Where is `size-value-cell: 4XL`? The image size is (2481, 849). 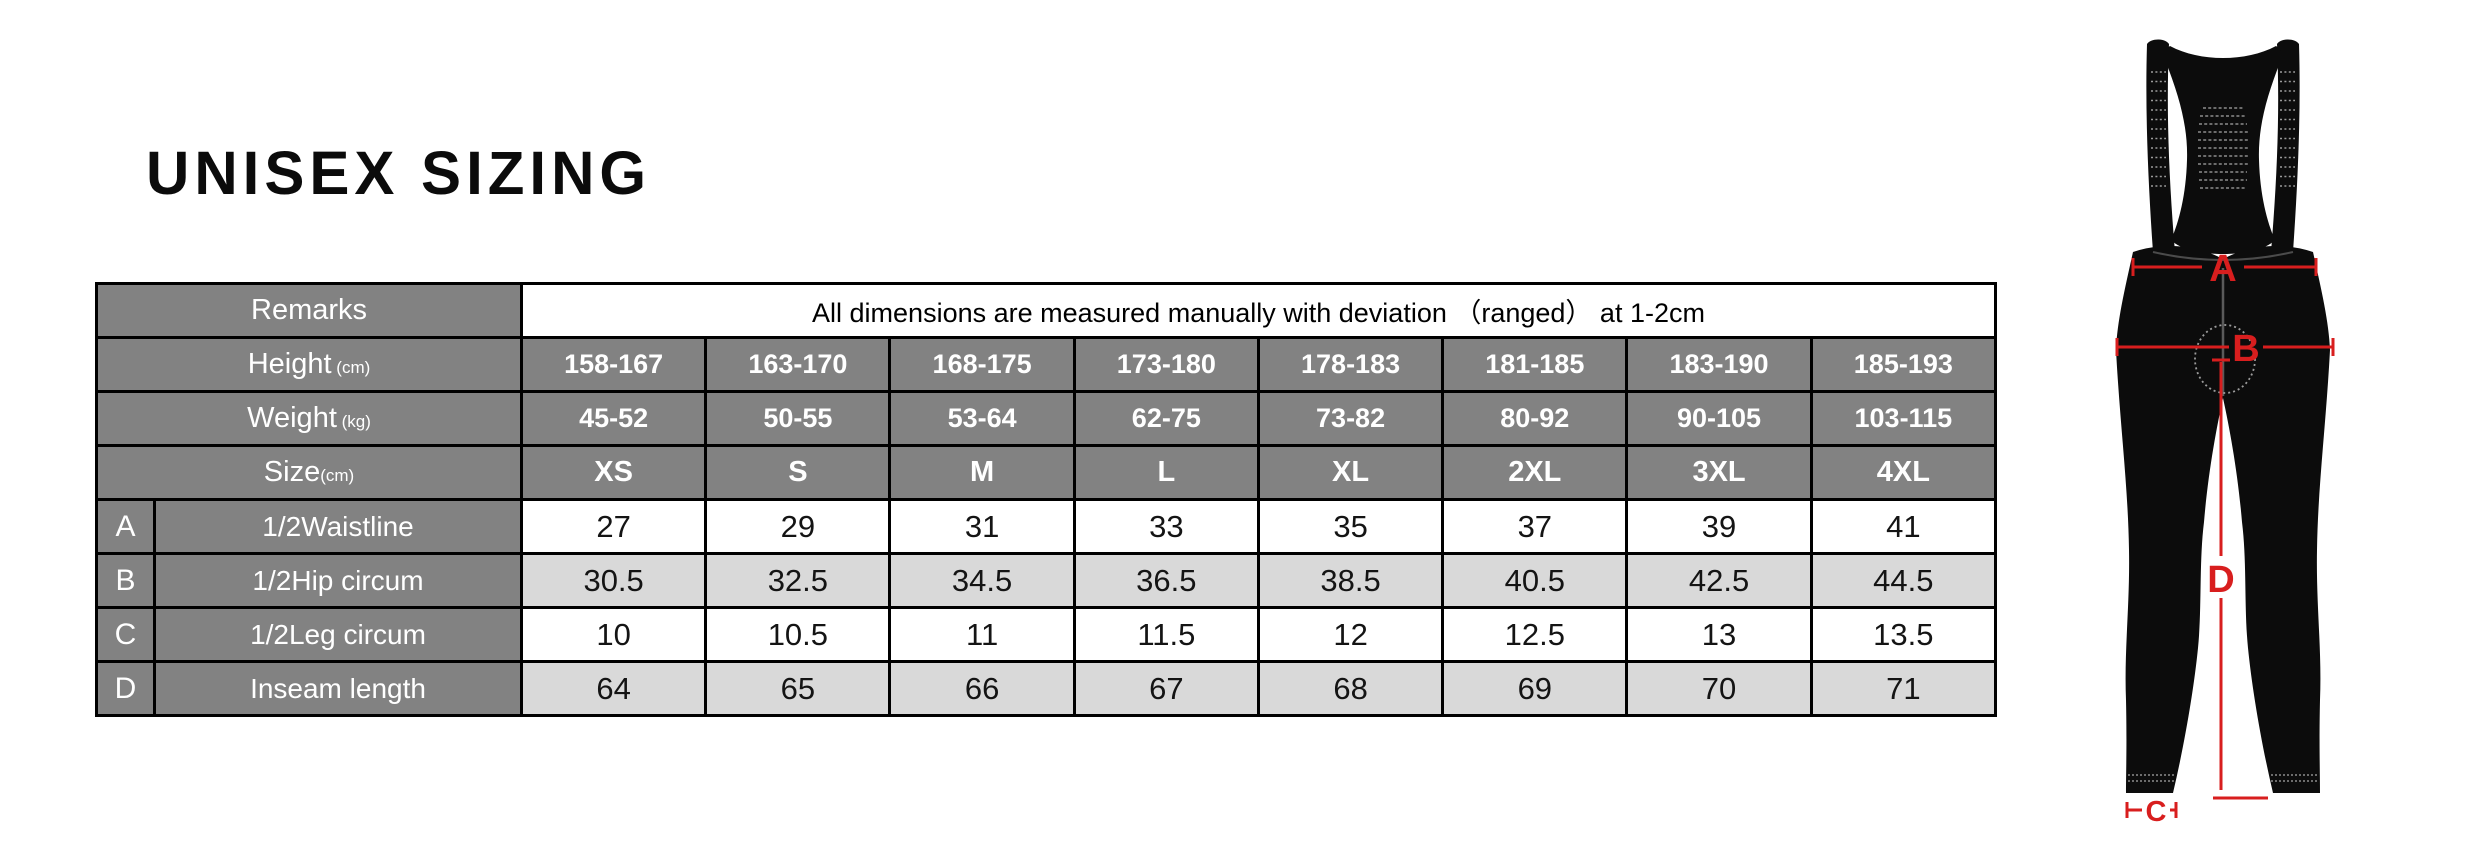 size-value-cell: 4XL is located at coordinates (1903, 472).